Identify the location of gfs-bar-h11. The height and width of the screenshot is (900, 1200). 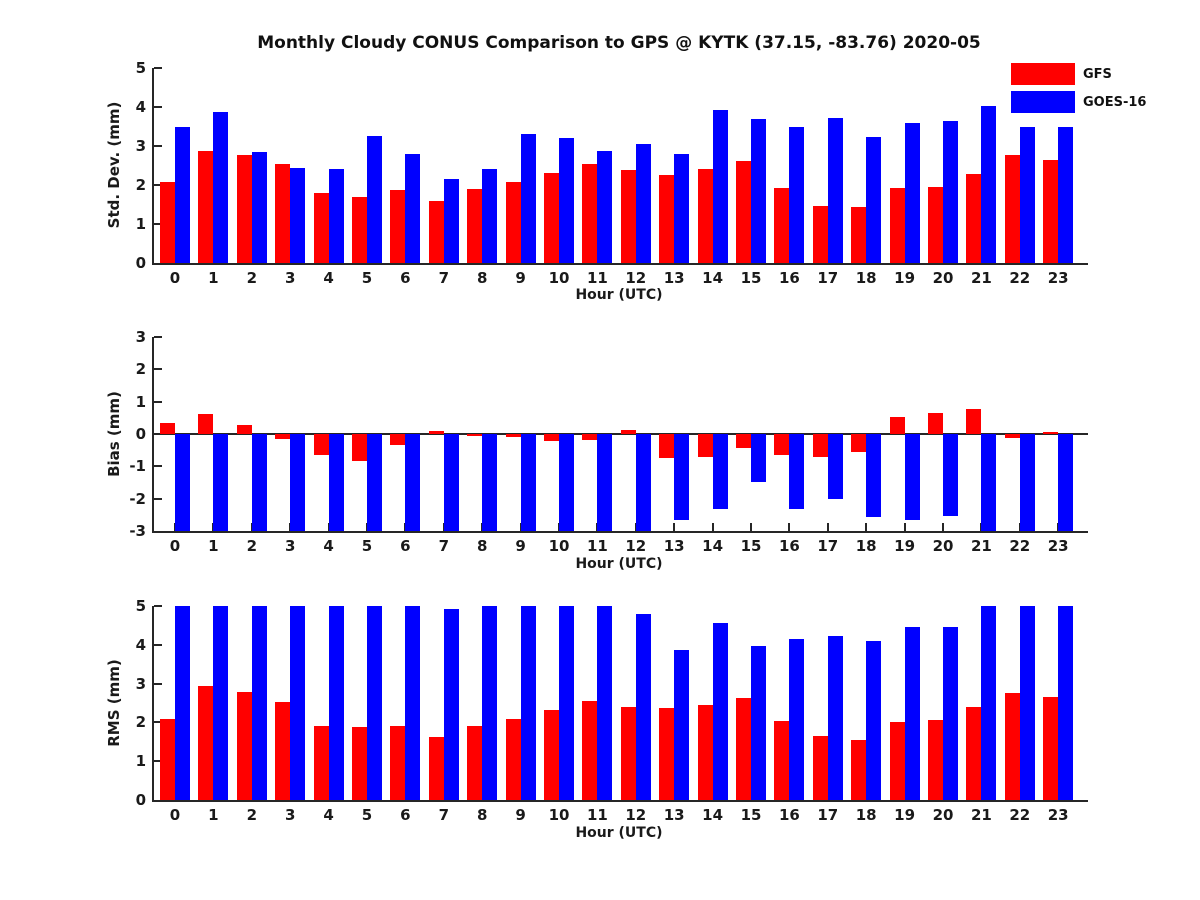
(590, 437).